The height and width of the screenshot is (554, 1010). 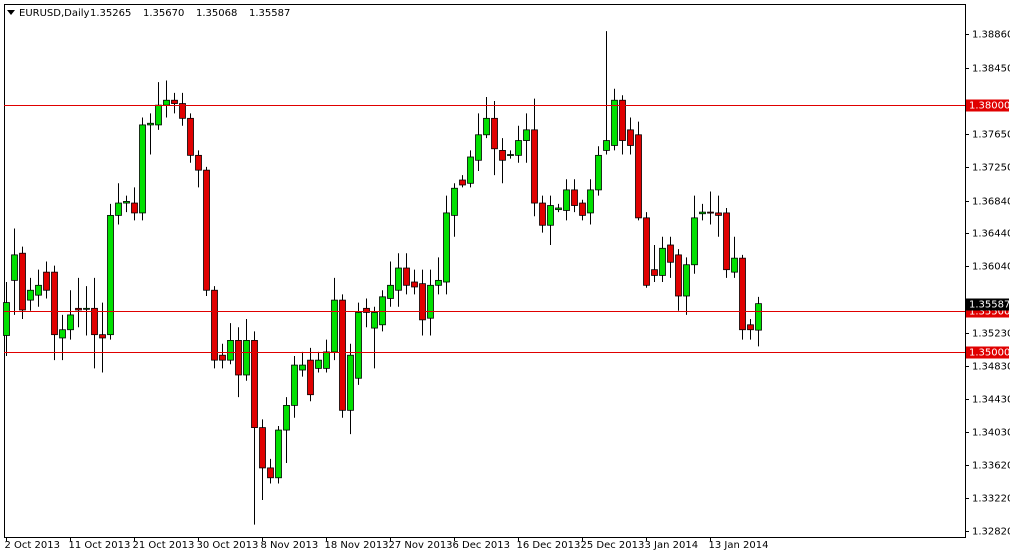 I want to click on x-tick-label: 30 Oct 2013, so click(x=228, y=545).